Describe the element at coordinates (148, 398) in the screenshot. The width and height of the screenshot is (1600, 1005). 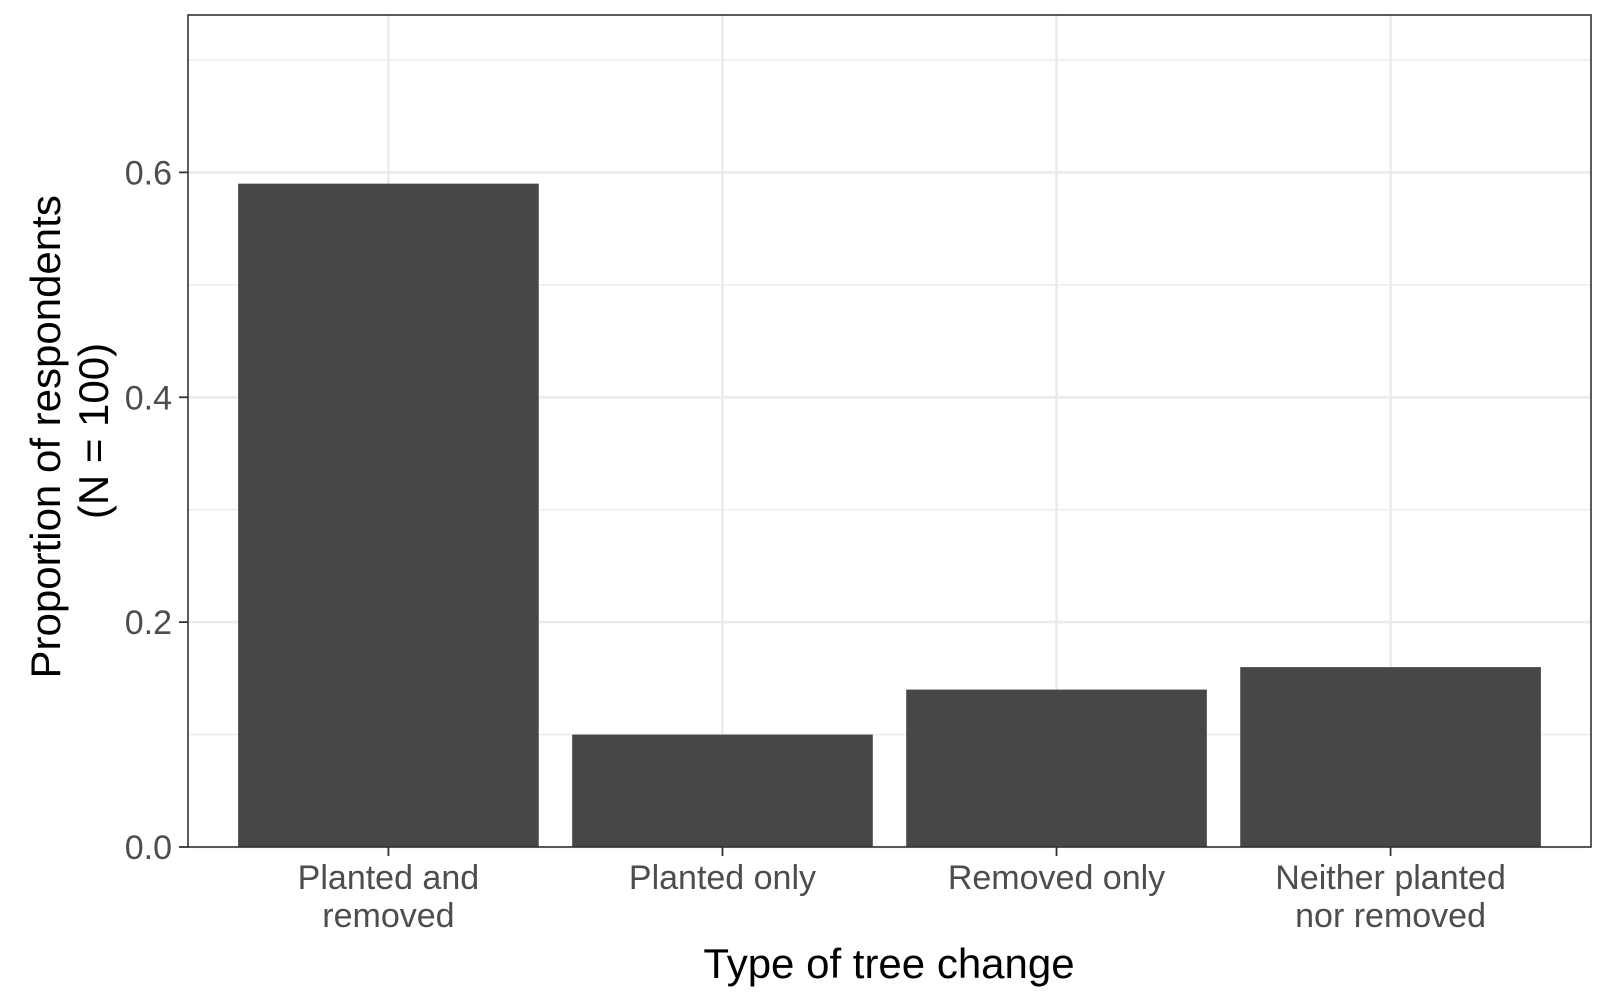
I see `y-tick-label: 0.4` at that location.